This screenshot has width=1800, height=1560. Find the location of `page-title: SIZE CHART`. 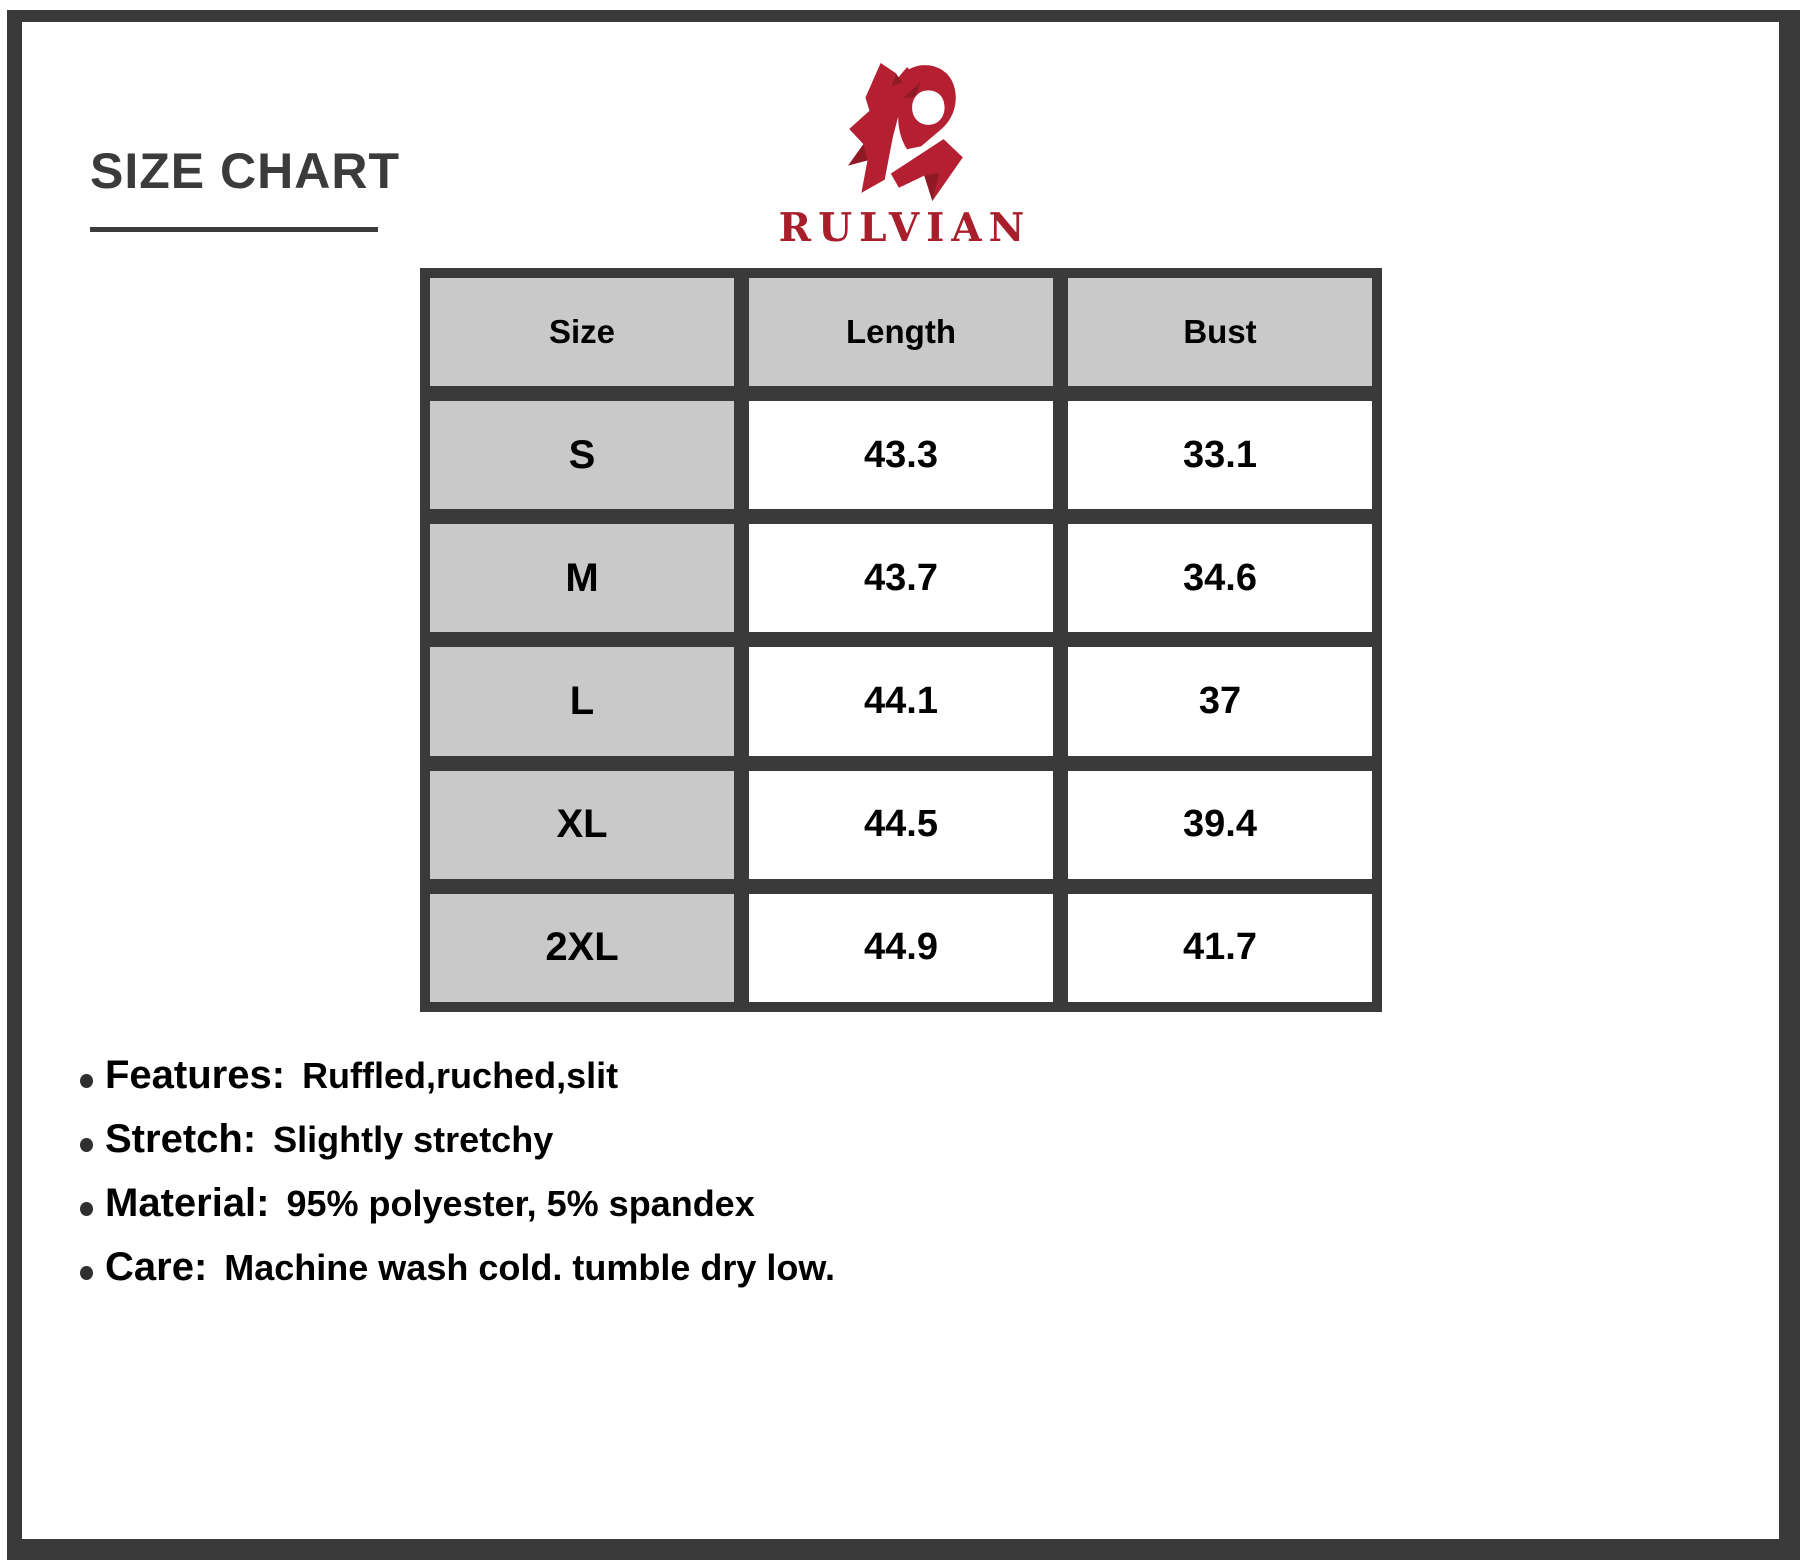

page-title: SIZE CHART is located at coordinates (245, 171).